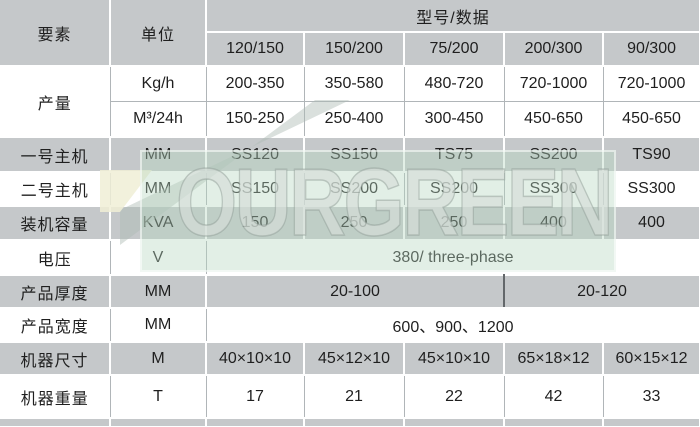 Image resolution: width=700 pixels, height=427 pixels. What do you see at coordinates (452, 257) in the screenshot?
I see `cell-voltage-value: 380/ three-phase` at bounding box center [452, 257].